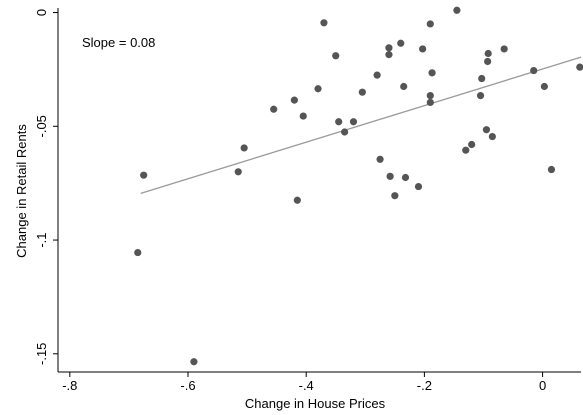 Image resolution: width=583 pixels, height=415 pixels. What do you see at coordinates (41, 12) in the screenshot?
I see `y-tick-label: 0` at bounding box center [41, 12].